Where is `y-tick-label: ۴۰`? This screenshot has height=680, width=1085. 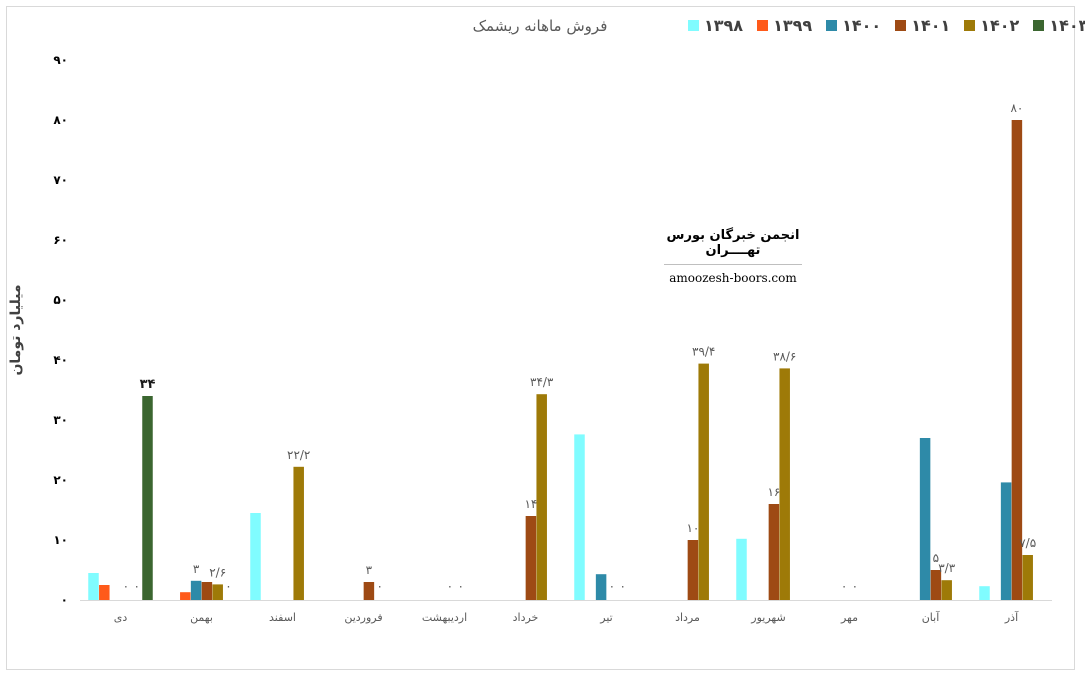
y-tick-label: ۴۰ is located at coordinates (60, 360).